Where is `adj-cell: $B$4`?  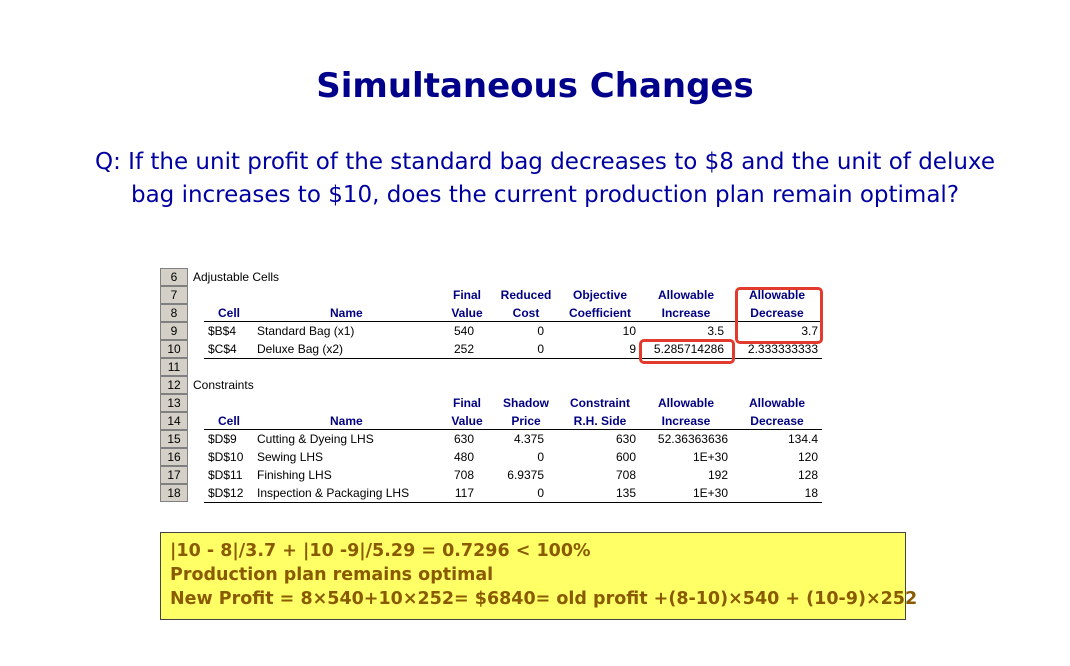
adj-cell: $B$4 is located at coordinates (222, 331).